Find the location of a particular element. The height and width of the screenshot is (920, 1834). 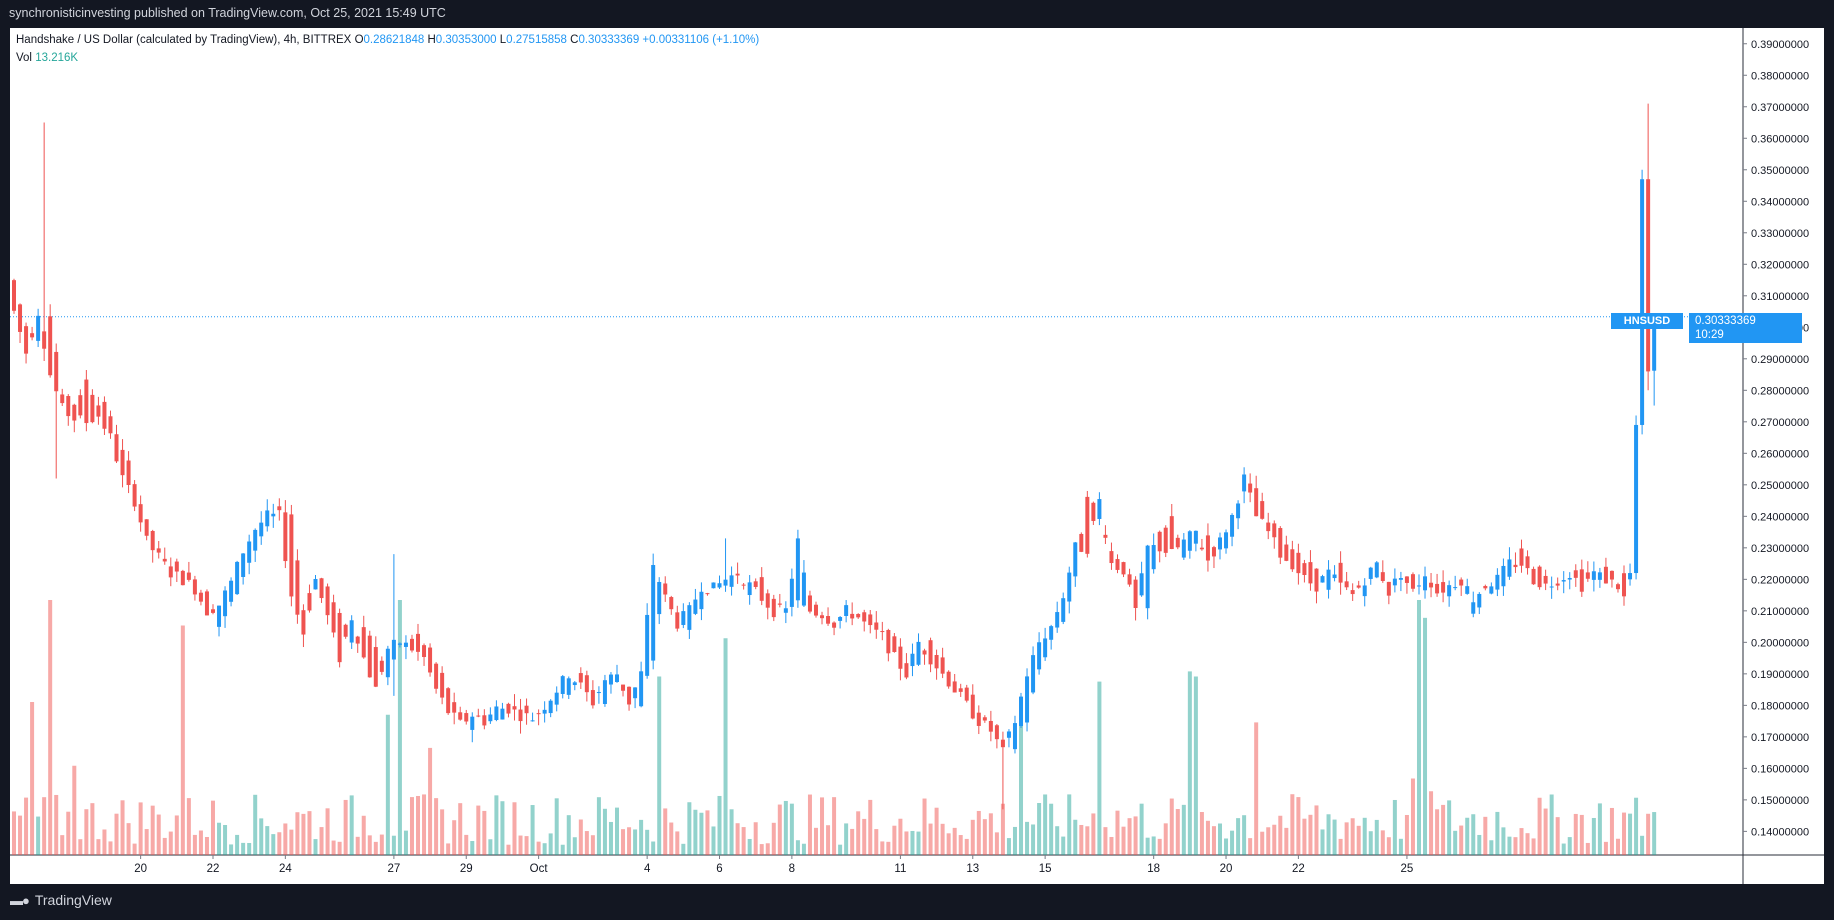

y-tick-label: 0.35000000 is located at coordinates (1780, 171).